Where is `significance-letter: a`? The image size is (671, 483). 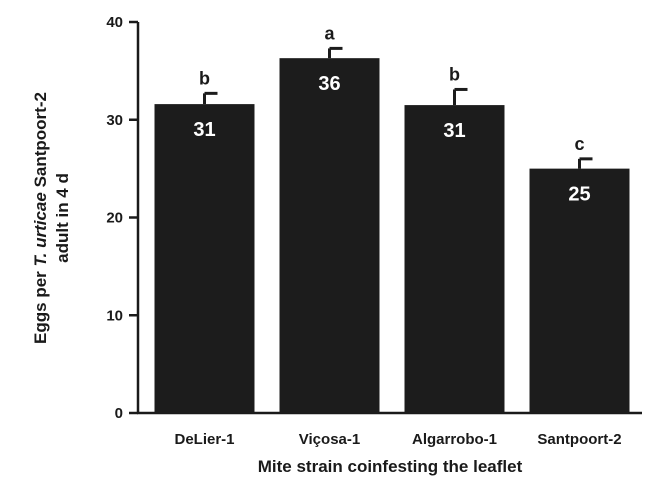
significance-letter: a is located at coordinates (329, 33).